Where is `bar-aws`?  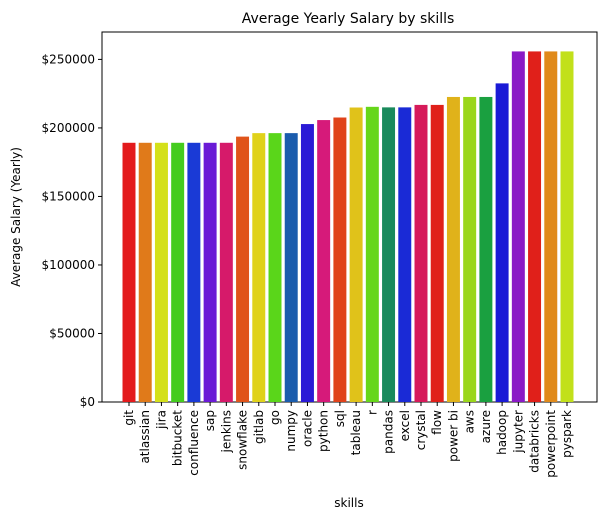
bar-aws is located at coordinates (470, 249).